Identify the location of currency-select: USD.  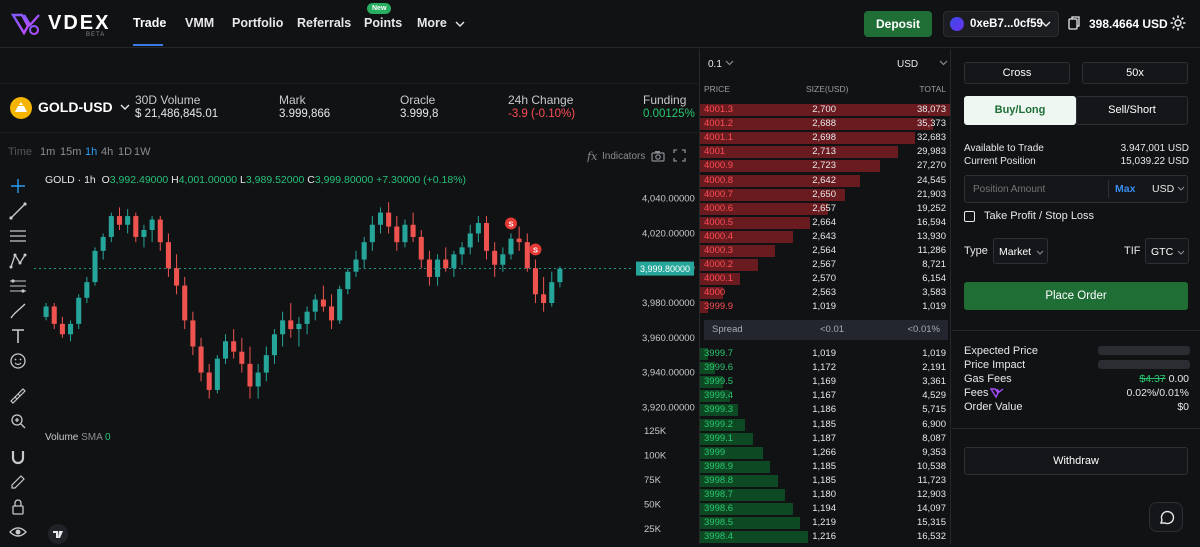
(922, 64).